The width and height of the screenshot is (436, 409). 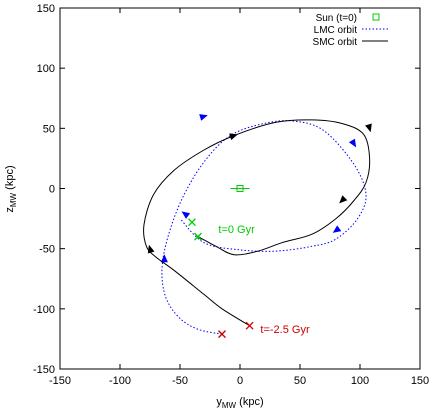 What do you see at coordinates (60, 381) in the screenshot?
I see `x-tick-label: -150` at bounding box center [60, 381].